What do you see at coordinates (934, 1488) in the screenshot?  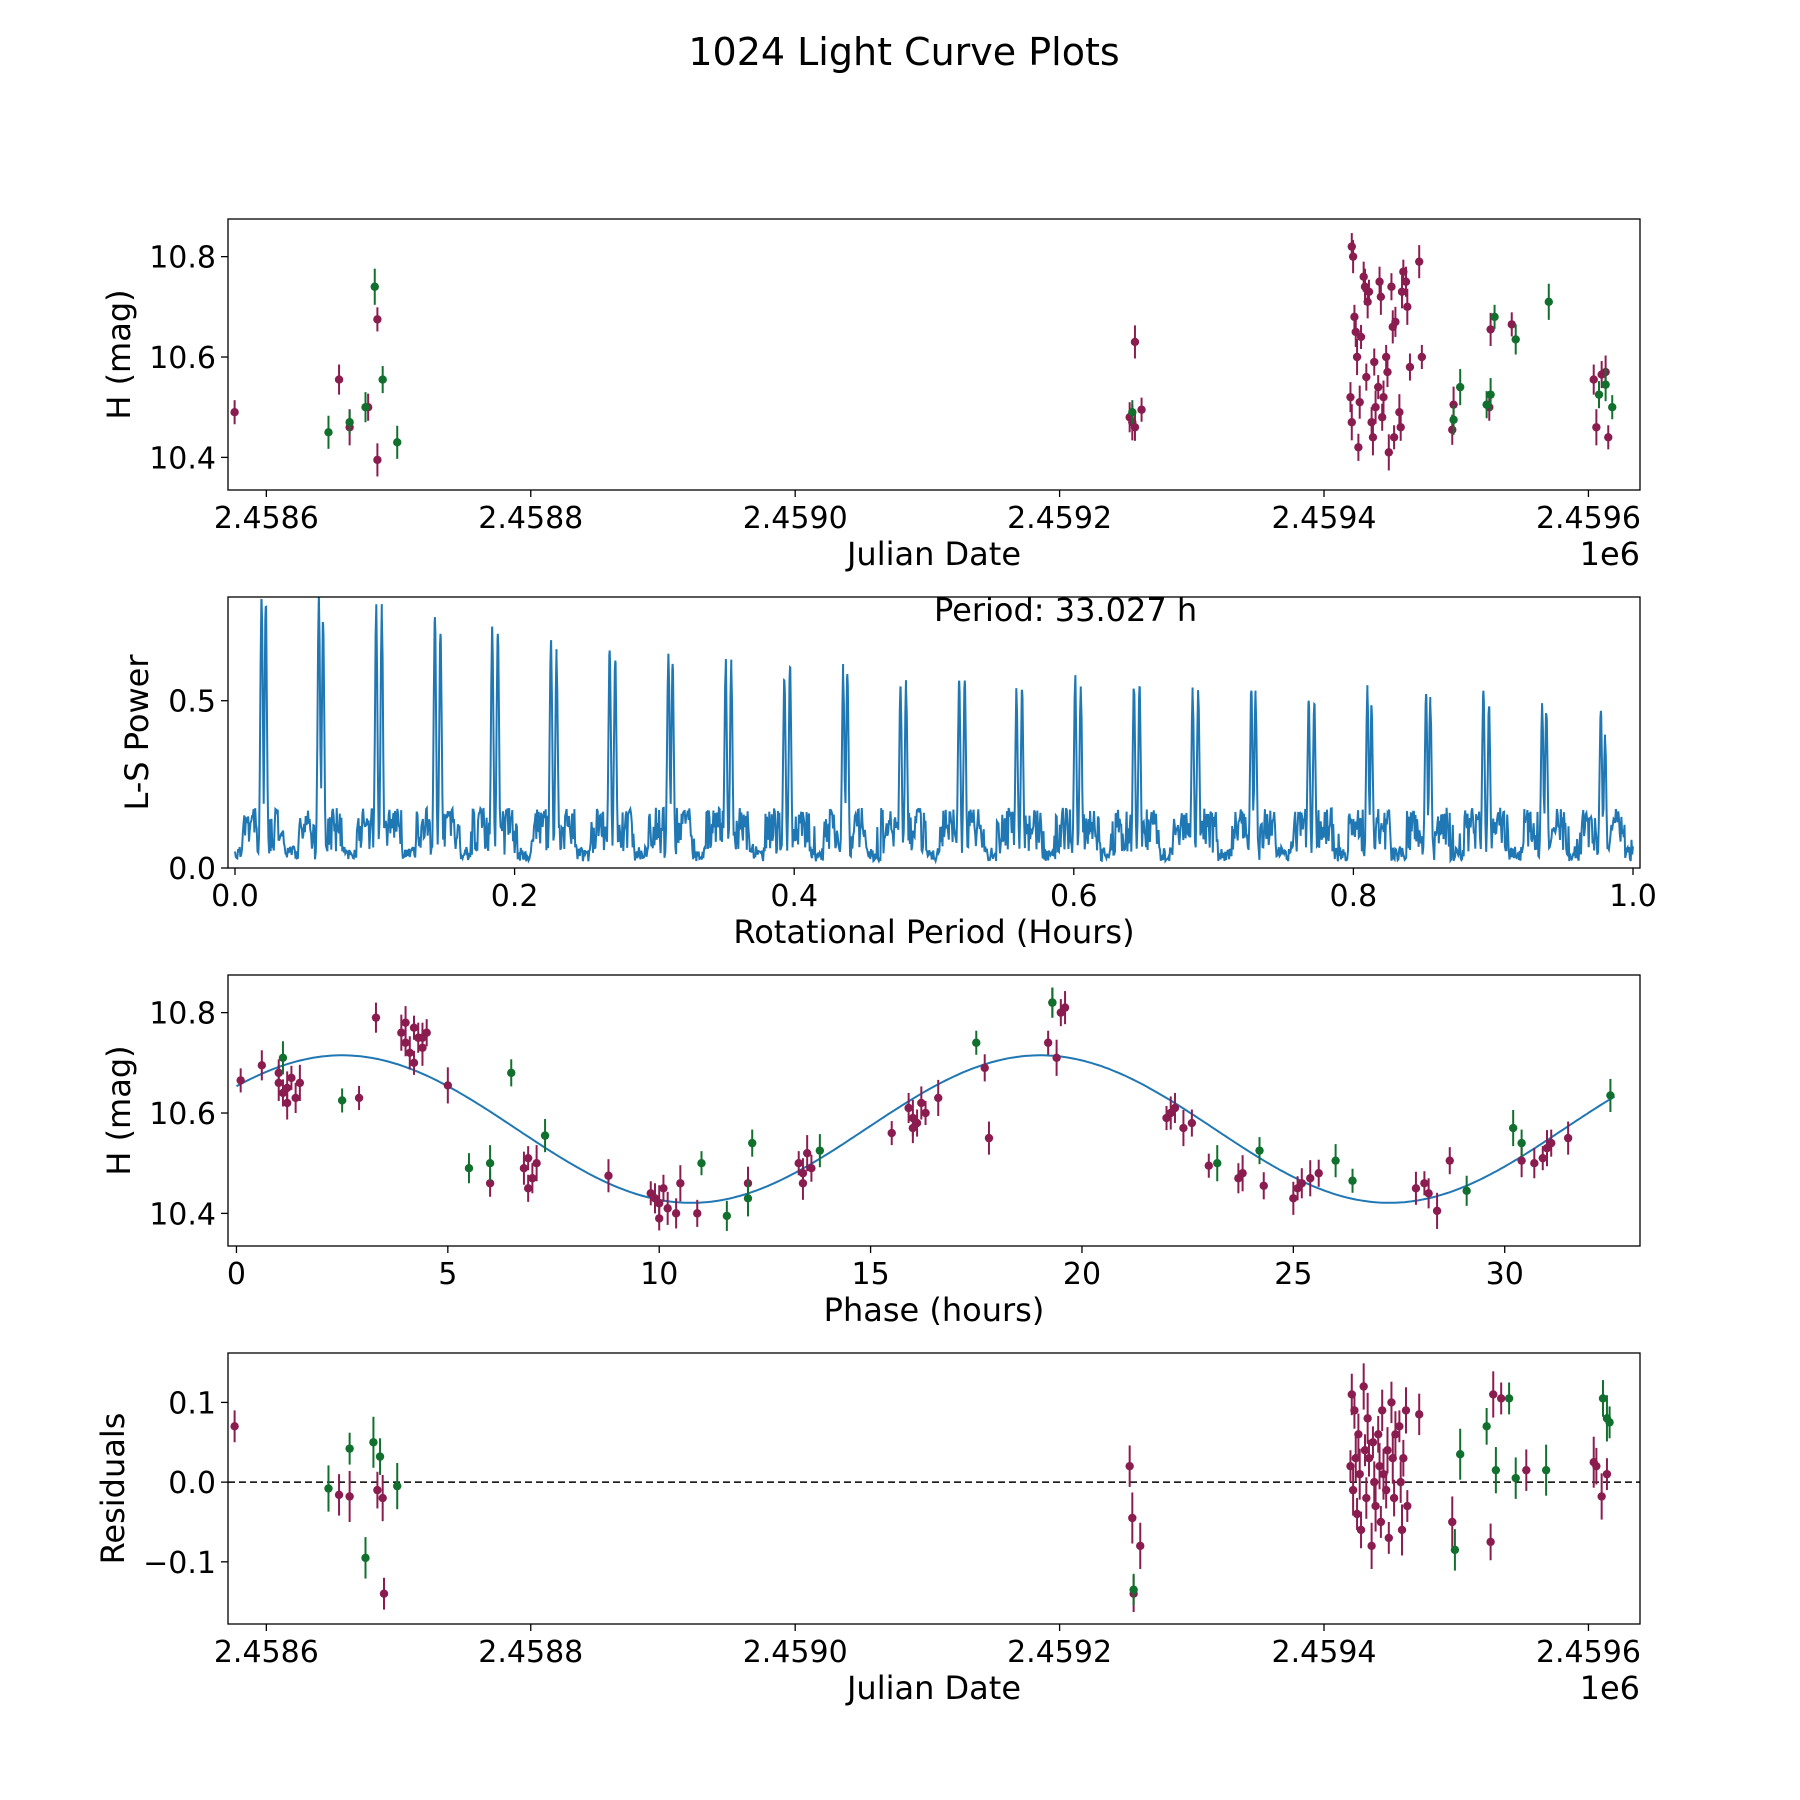 I see `residuals-plot-area` at bounding box center [934, 1488].